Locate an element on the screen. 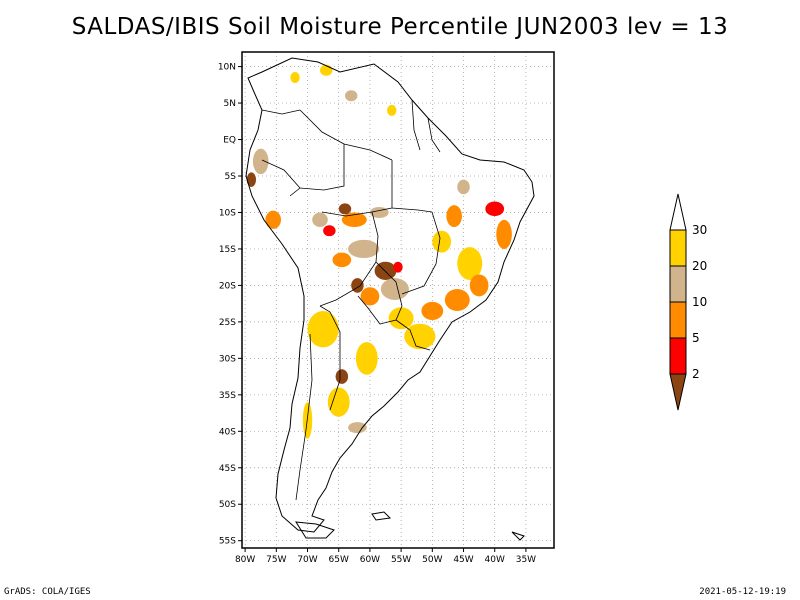 Image resolution: width=800 pixels, height=600 pixels. south-georgia is located at coordinates (518, 536).